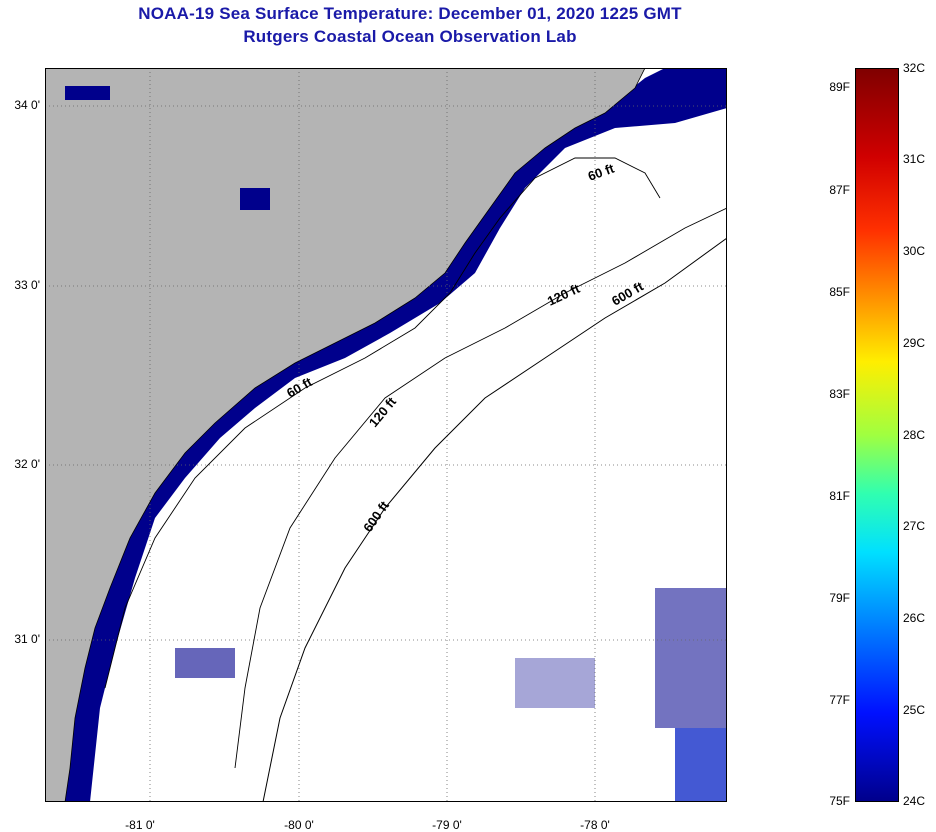  I want to click on colorbar-celsius-label: 27C, so click(914, 526).